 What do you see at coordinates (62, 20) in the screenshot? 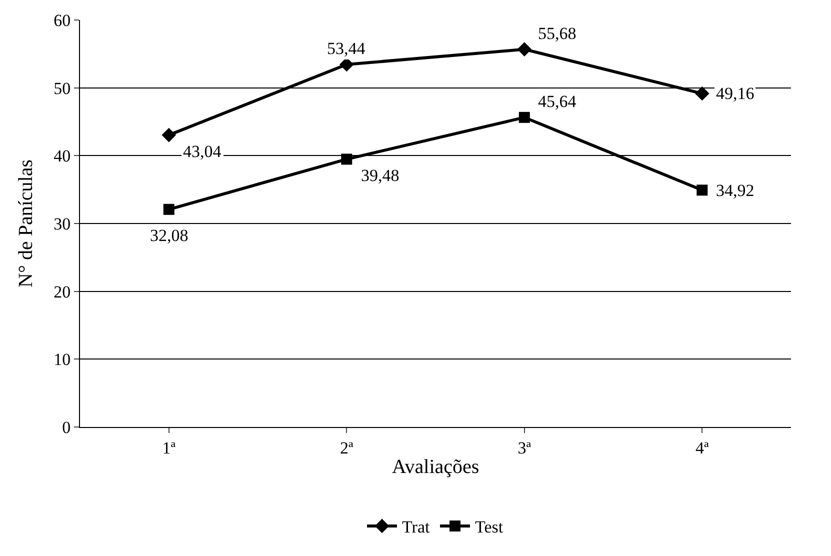
I see `y-tick-label: 60` at bounding box center [62, 20].